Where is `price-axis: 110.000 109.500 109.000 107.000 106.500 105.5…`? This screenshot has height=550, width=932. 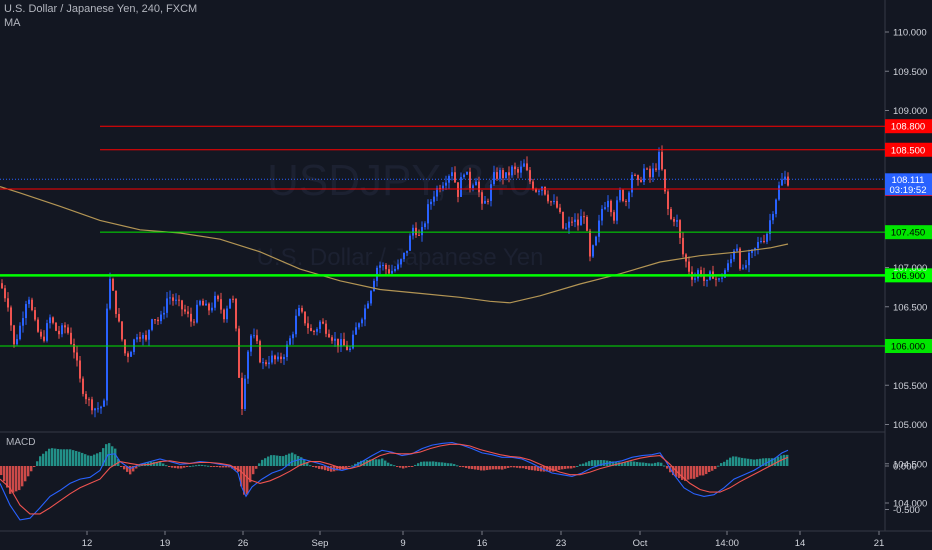 price-axis: 110.000 109.500 109.000 107.000 106.500 105.5… is located at coordinates (906, 269).